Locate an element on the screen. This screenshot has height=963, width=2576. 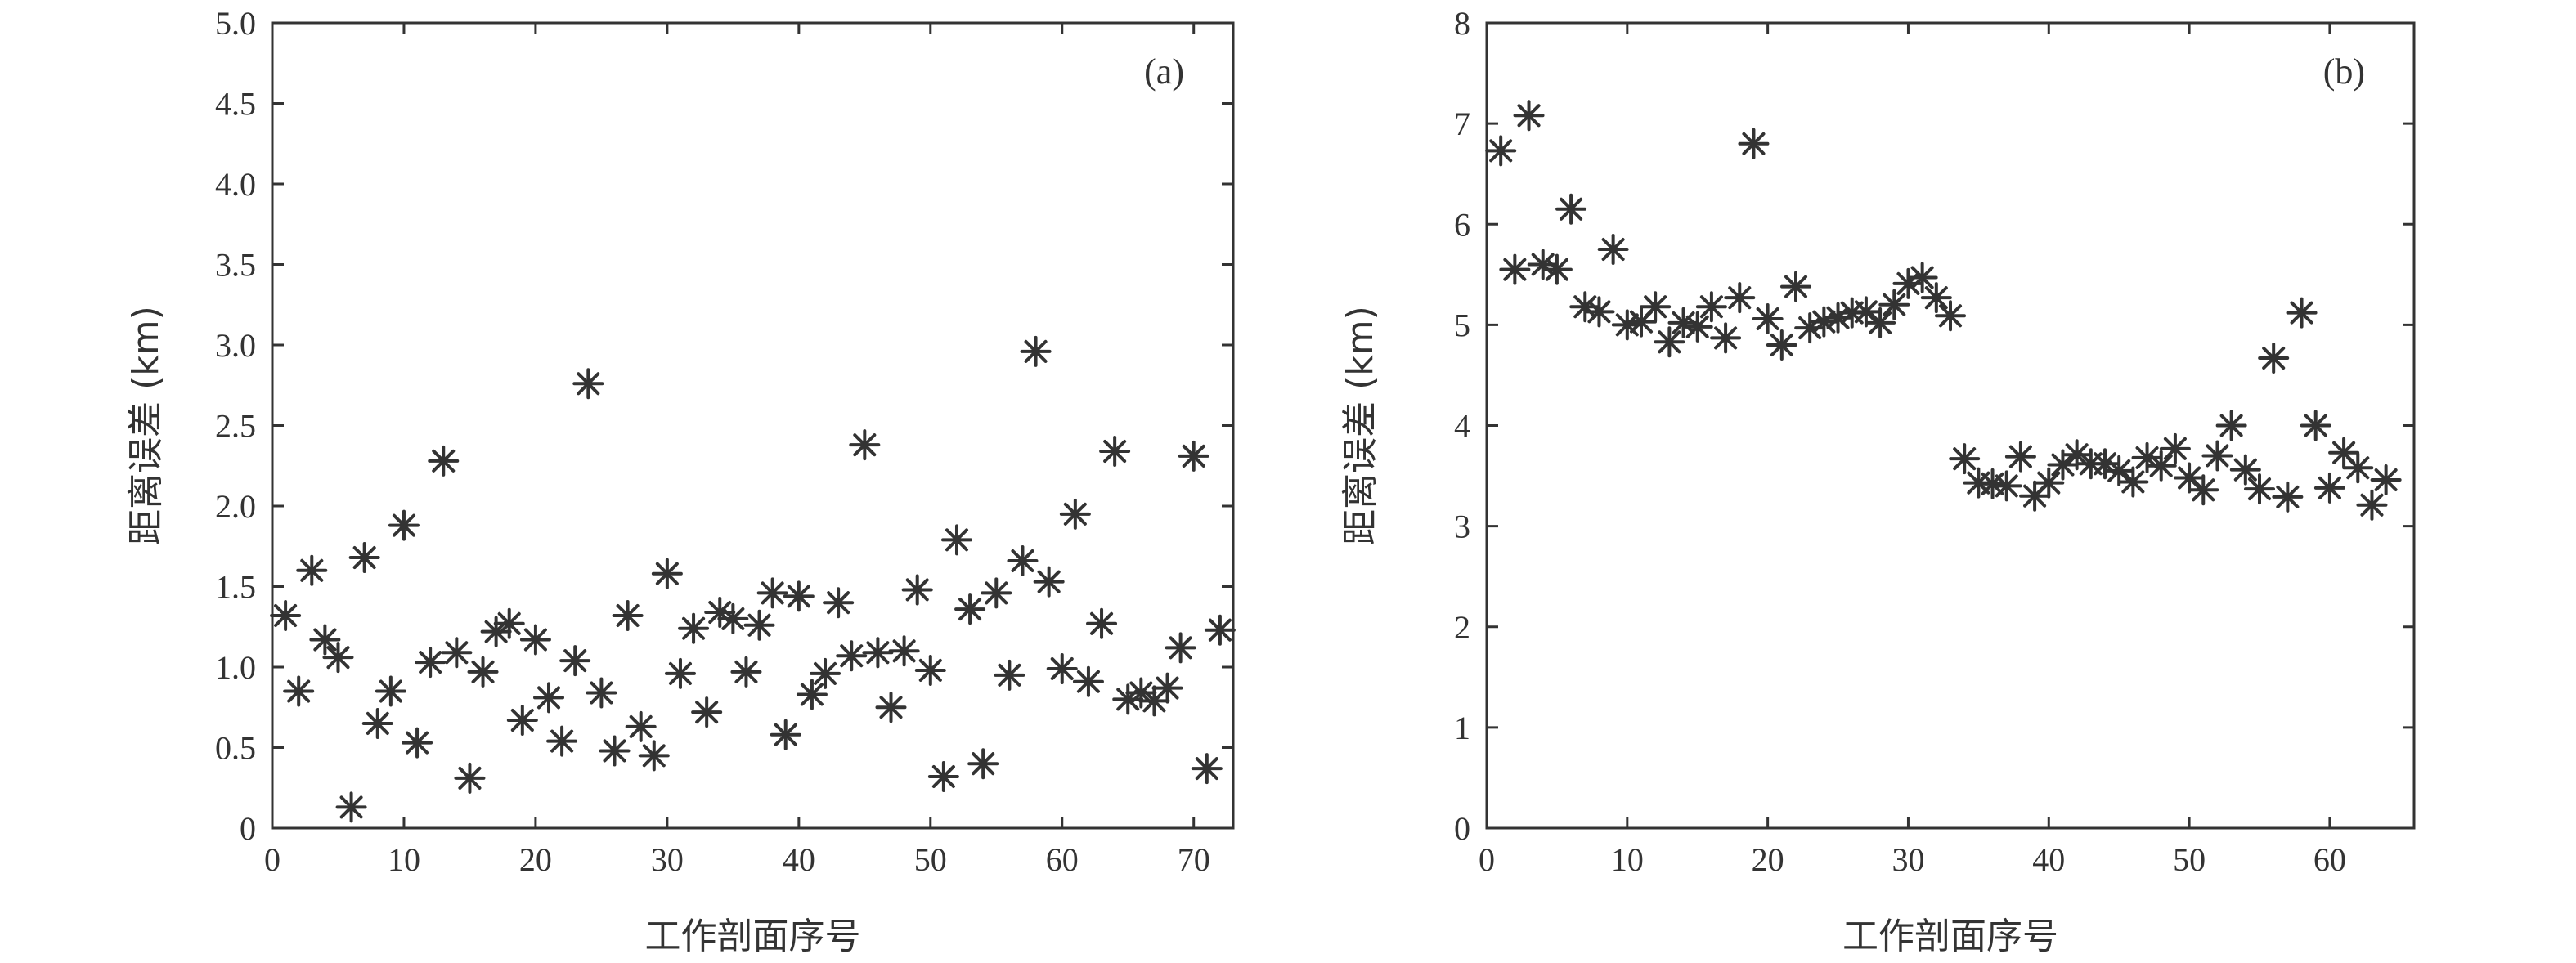
y-tick-label: 1 is located at coordinates (1462, 728).